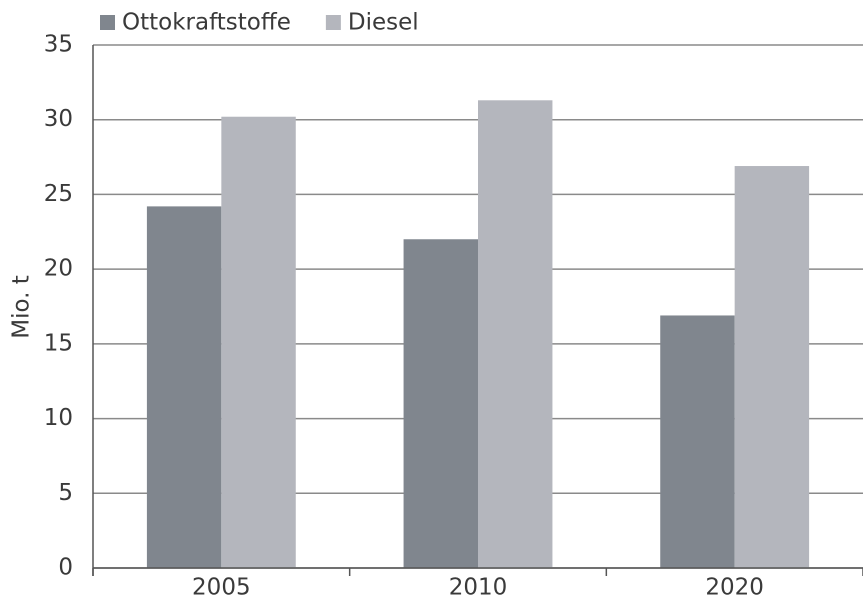 The height and width of the screenshot is (600, 863). What do you see at coordinates (58, 45) in the screenshot?
I see `y-tick-label: 35` at bounding box center [58, 45].